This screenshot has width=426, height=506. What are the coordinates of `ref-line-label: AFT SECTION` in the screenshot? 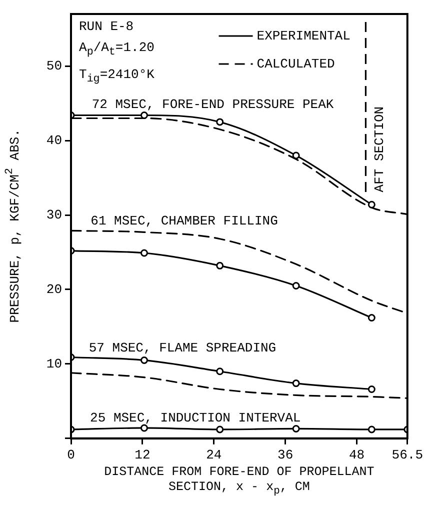 It's located at (380, 149).